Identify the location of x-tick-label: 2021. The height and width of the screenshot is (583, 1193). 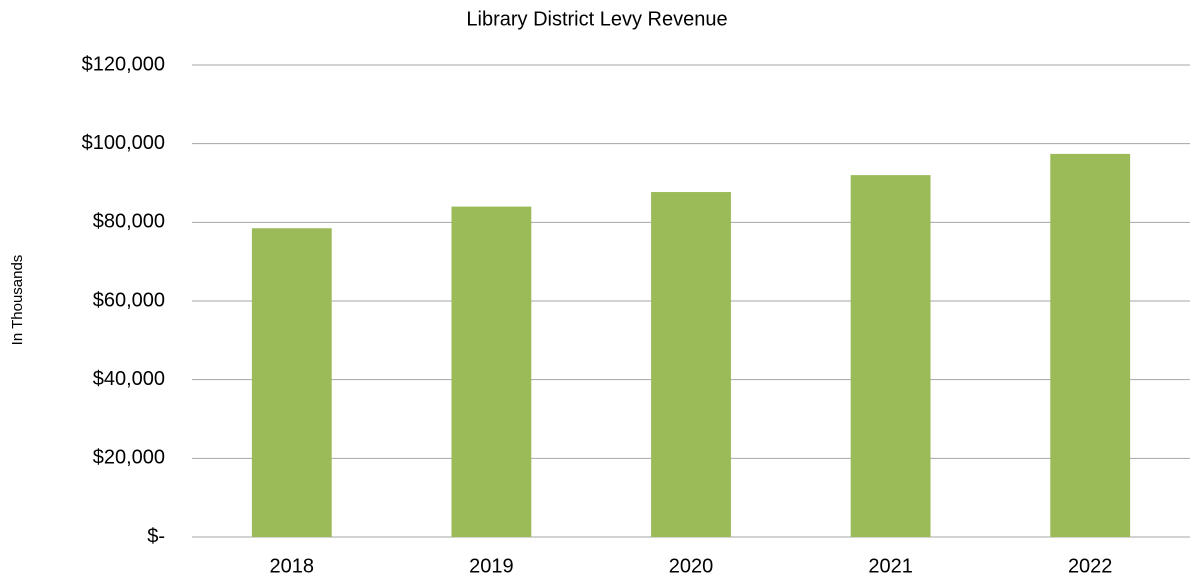
(890, 566).